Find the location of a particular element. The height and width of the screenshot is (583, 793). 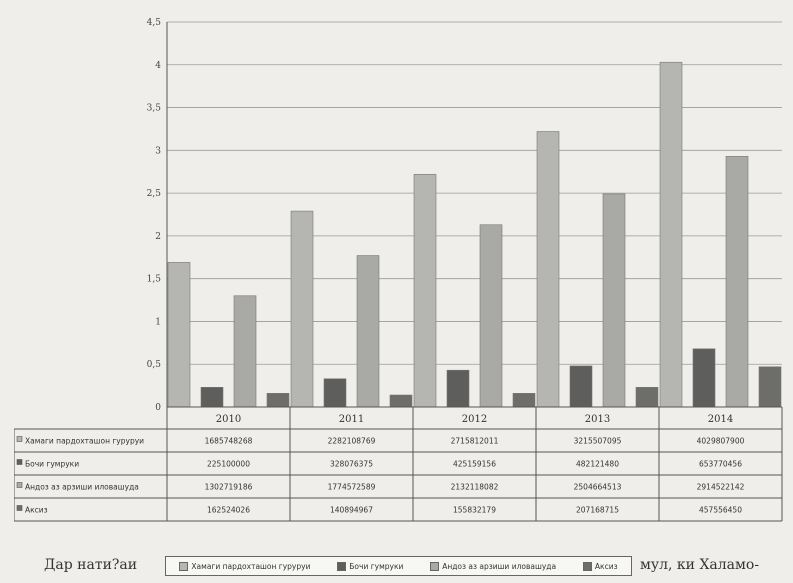

table-cell: 1302719186 is located at coordinates (229, 487).